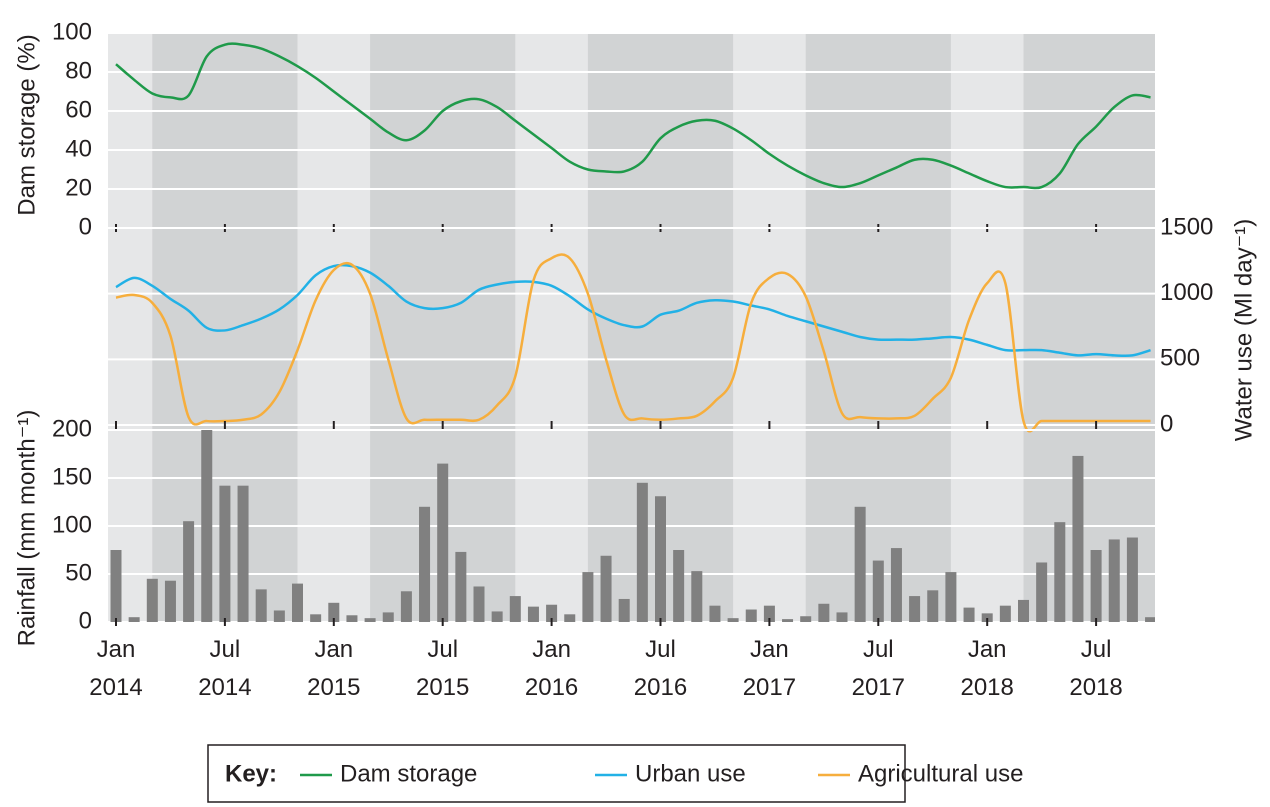 This screenshot has width=1270, height=807. I want to click on y-axis-label: Dam storage (%), so click(26, 124).